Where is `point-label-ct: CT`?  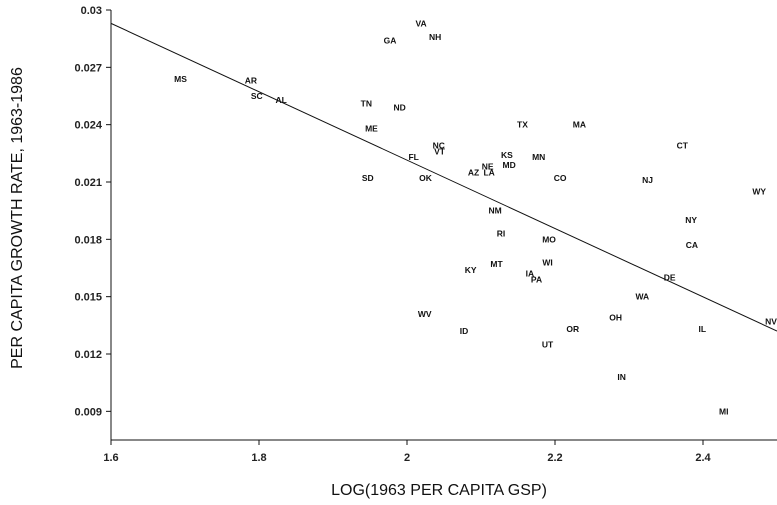
point-label-ct: CT is located at coordinates (683, 146).